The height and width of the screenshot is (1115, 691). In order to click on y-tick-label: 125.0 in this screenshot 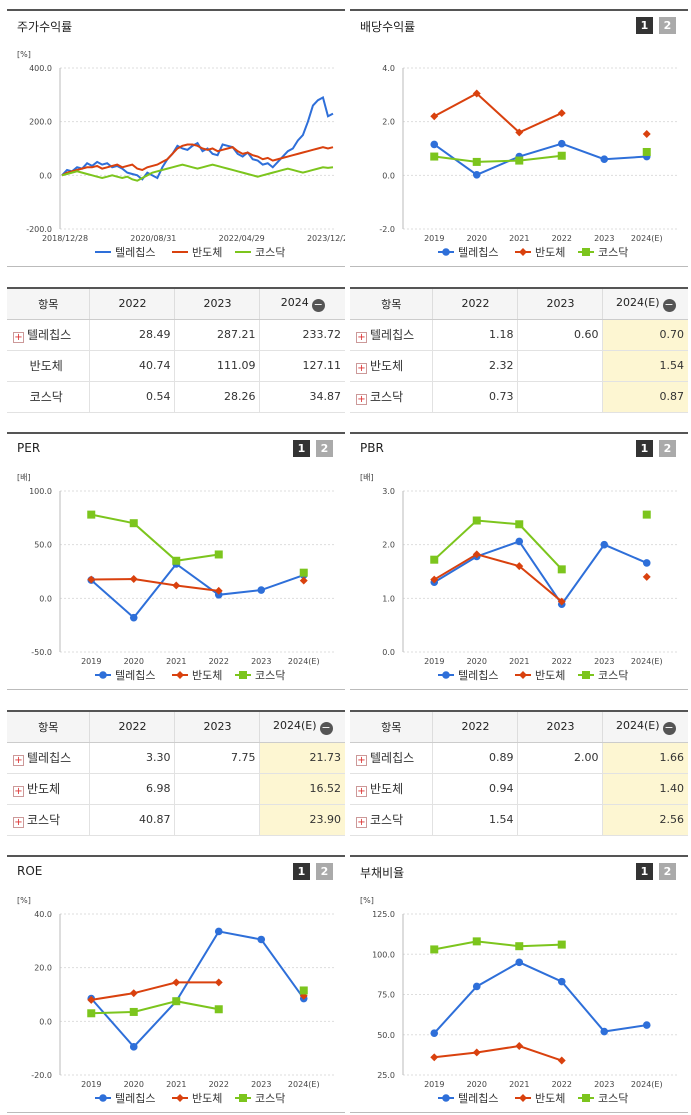, I will do `click(383, 914)`.